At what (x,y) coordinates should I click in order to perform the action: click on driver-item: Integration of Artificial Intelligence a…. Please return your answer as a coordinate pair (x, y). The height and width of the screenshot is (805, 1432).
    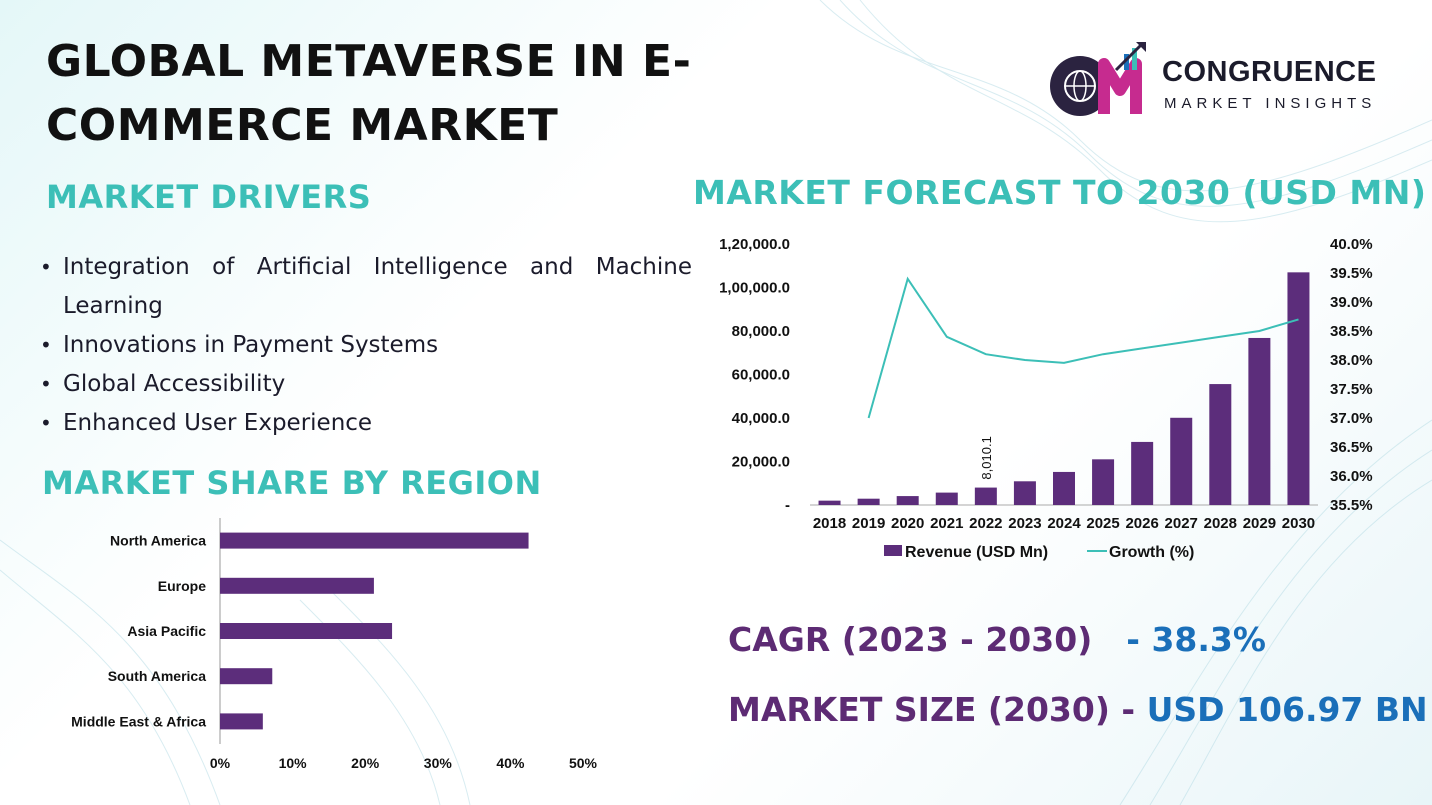
    Looking at the image, I should click on (366, 287).